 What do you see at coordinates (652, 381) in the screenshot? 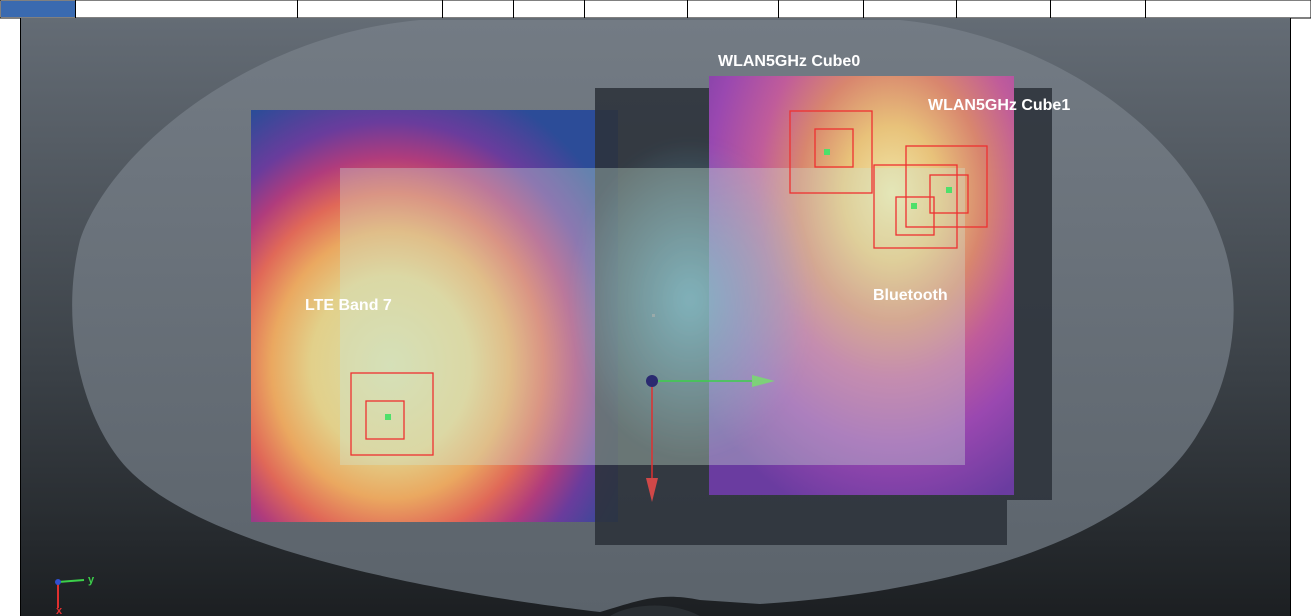
I see `gizmo-origin` at bounding box center [652, 381].